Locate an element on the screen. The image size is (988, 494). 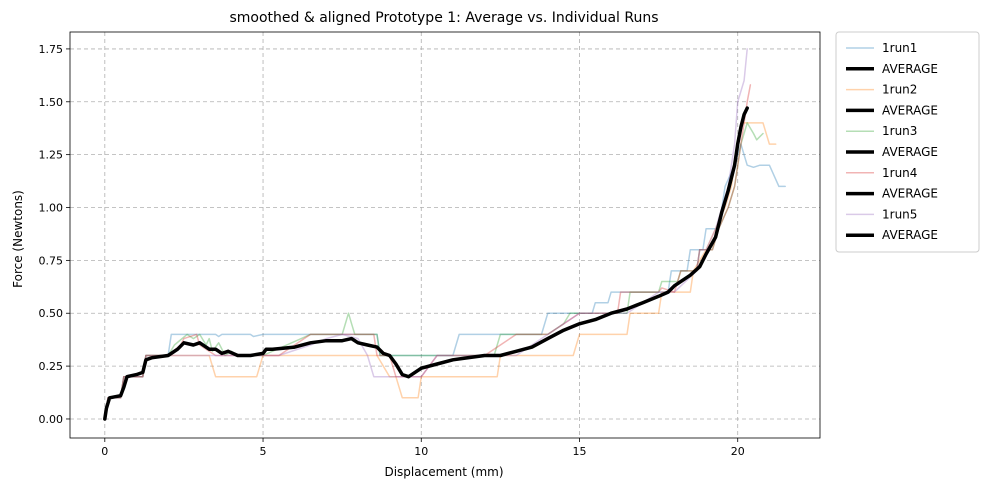
y-tick-label: 0.00 is located at coordinates (51, 419).